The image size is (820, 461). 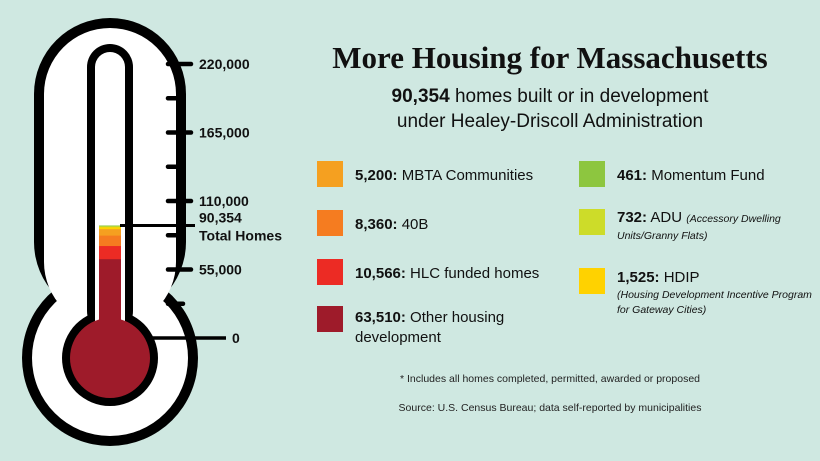 What do you see at coordinates (110, 358) in the screenshot?
I see `mercury-bulb` at bounding box center [110, 358].